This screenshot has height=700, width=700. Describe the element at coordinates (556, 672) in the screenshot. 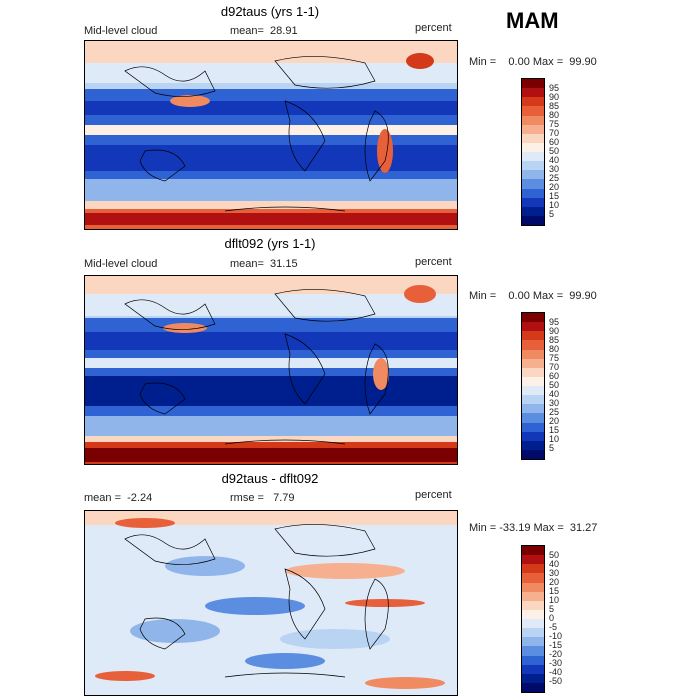

I see `panel3-tick: -40` at that location.